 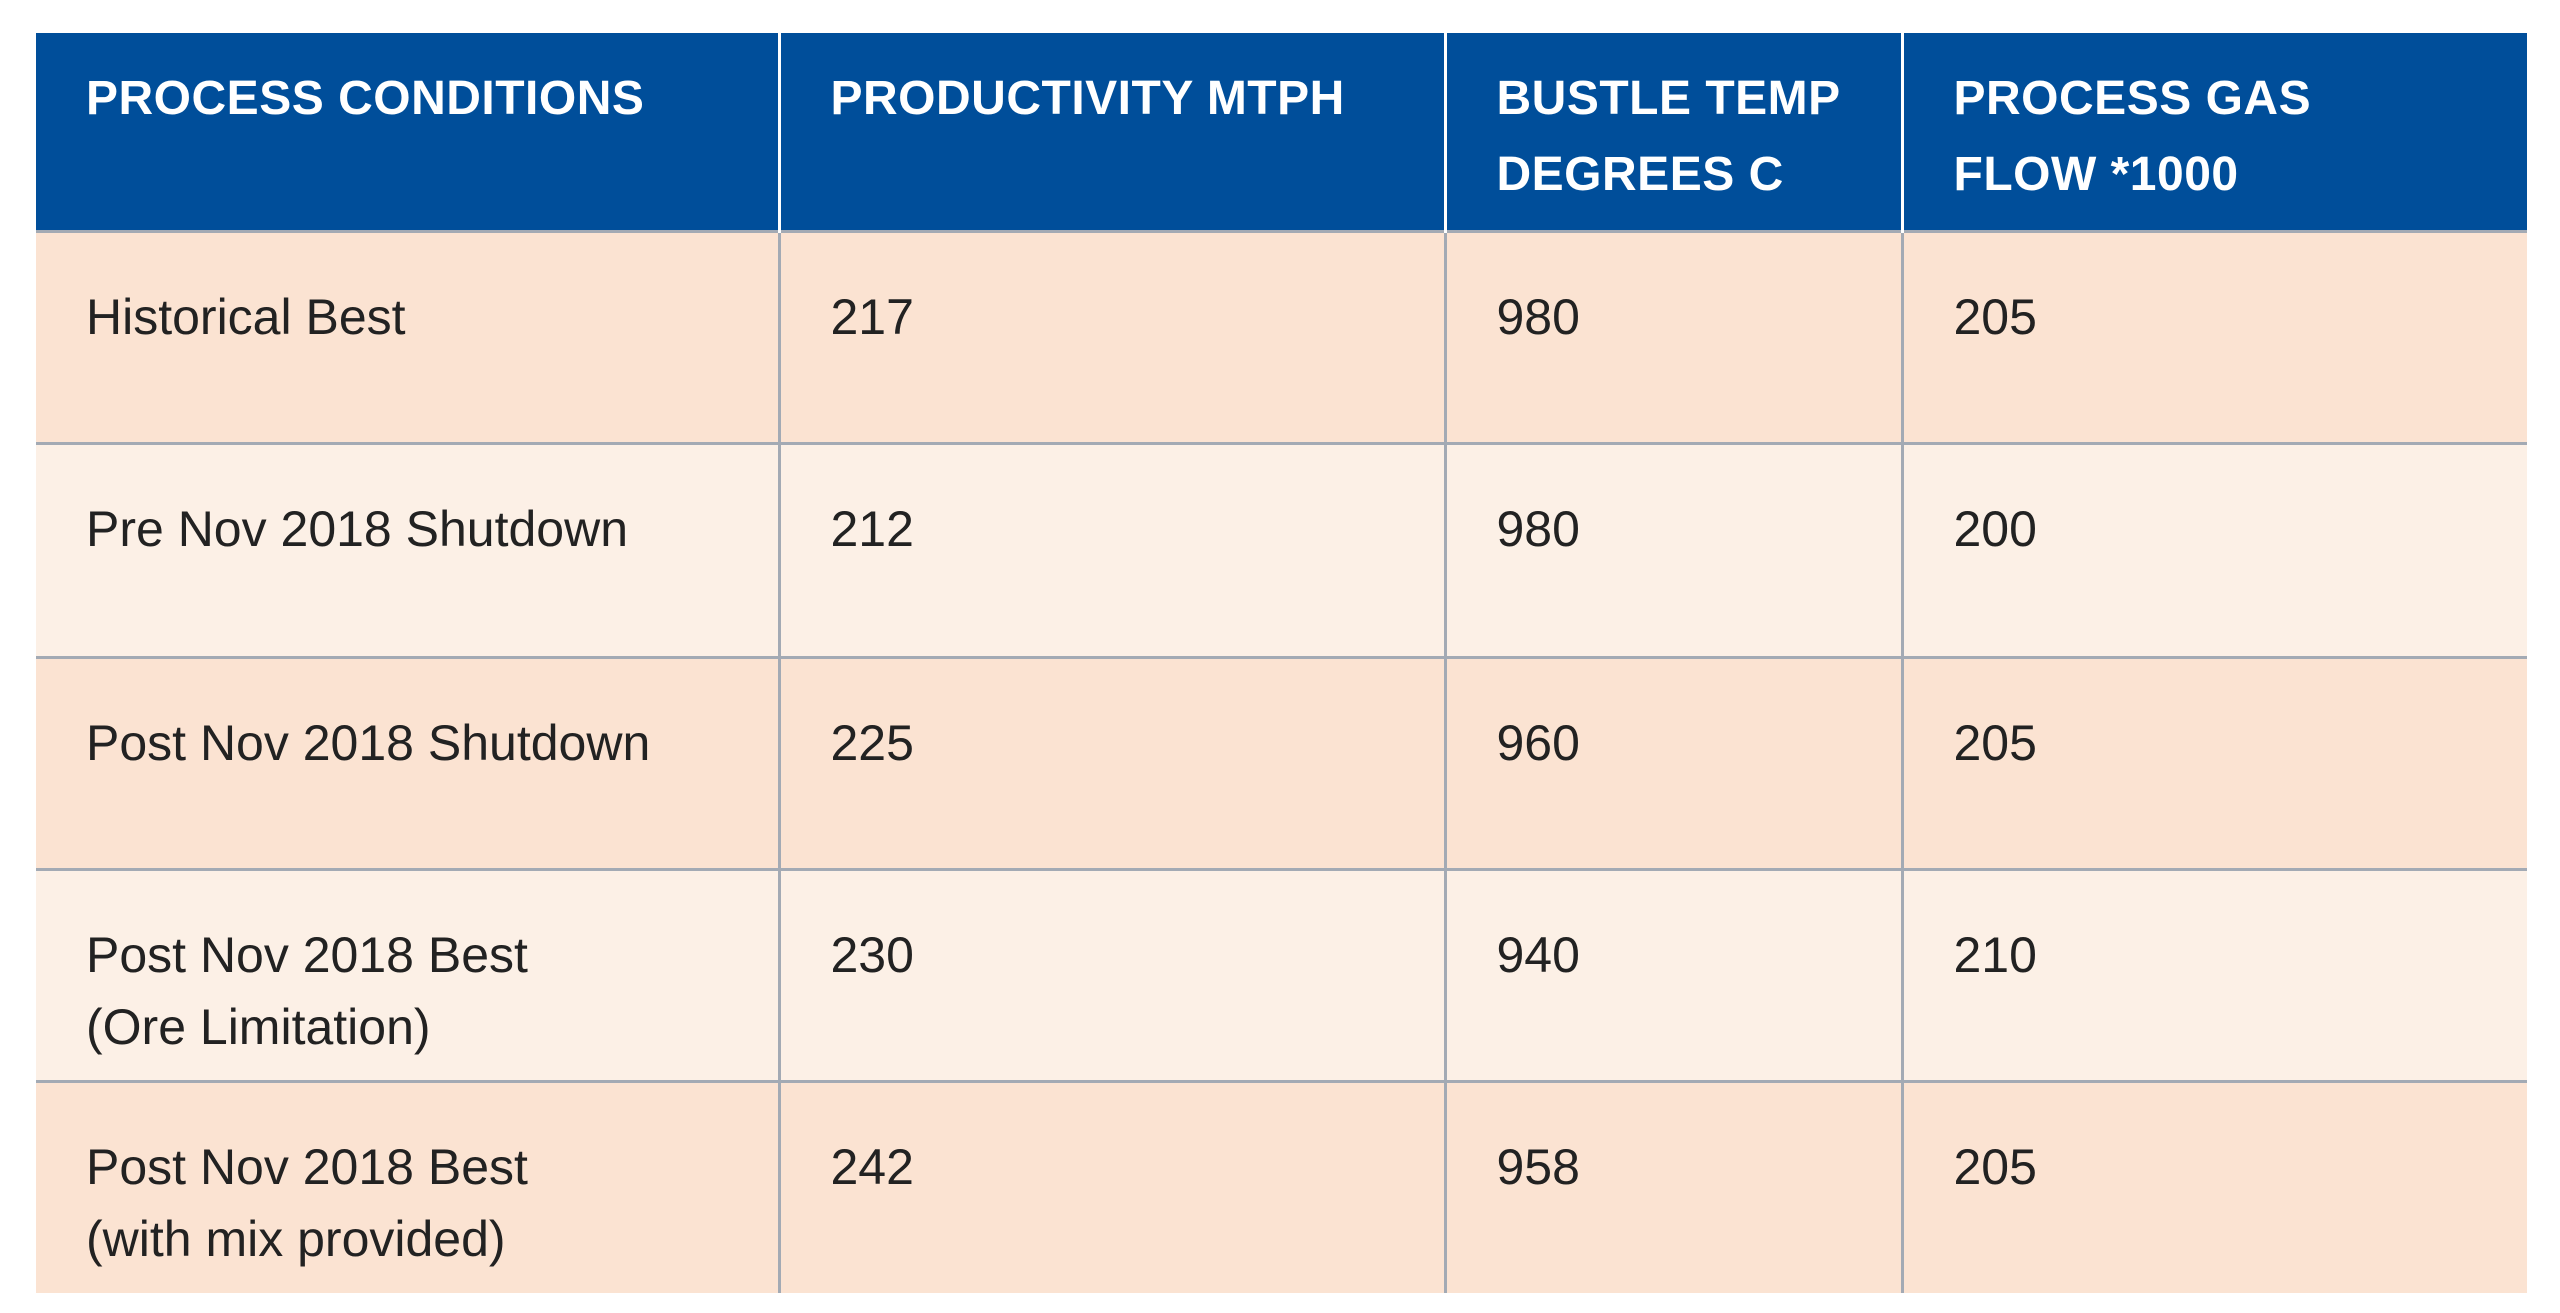 What do you see at coordinates (1111, 762) in the screenshot?
I see `cell-productivity: 225` at bounding box center [1111, 762].